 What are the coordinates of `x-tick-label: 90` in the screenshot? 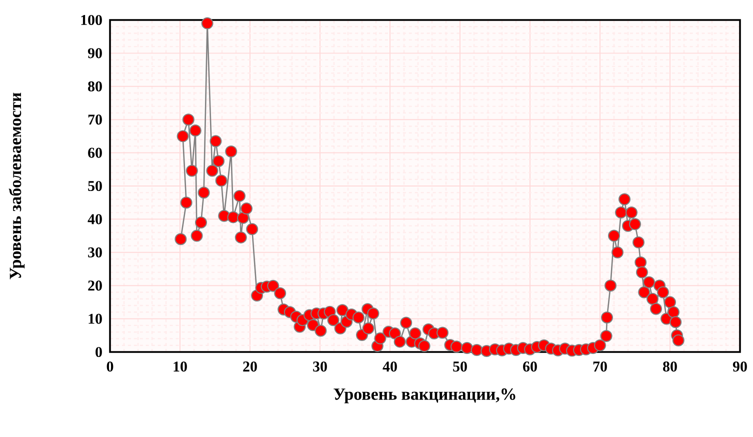 It's located at (739, 367).